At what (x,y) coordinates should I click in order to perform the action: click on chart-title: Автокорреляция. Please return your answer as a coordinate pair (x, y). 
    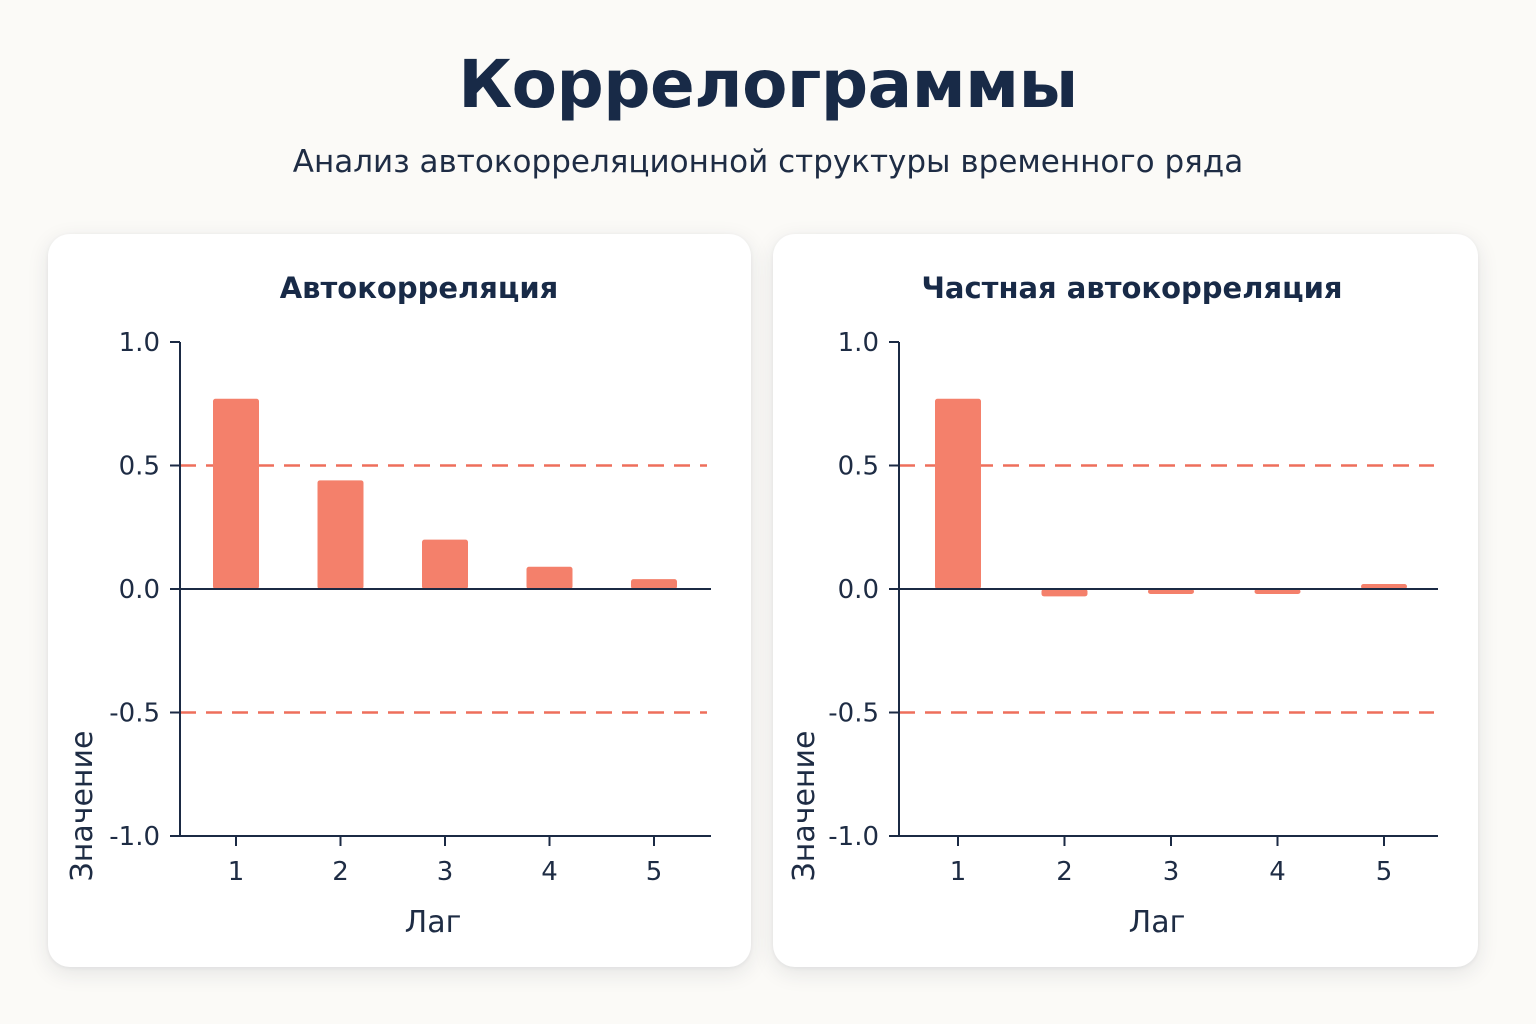
    Looking at the image, I should click on (419, 288).